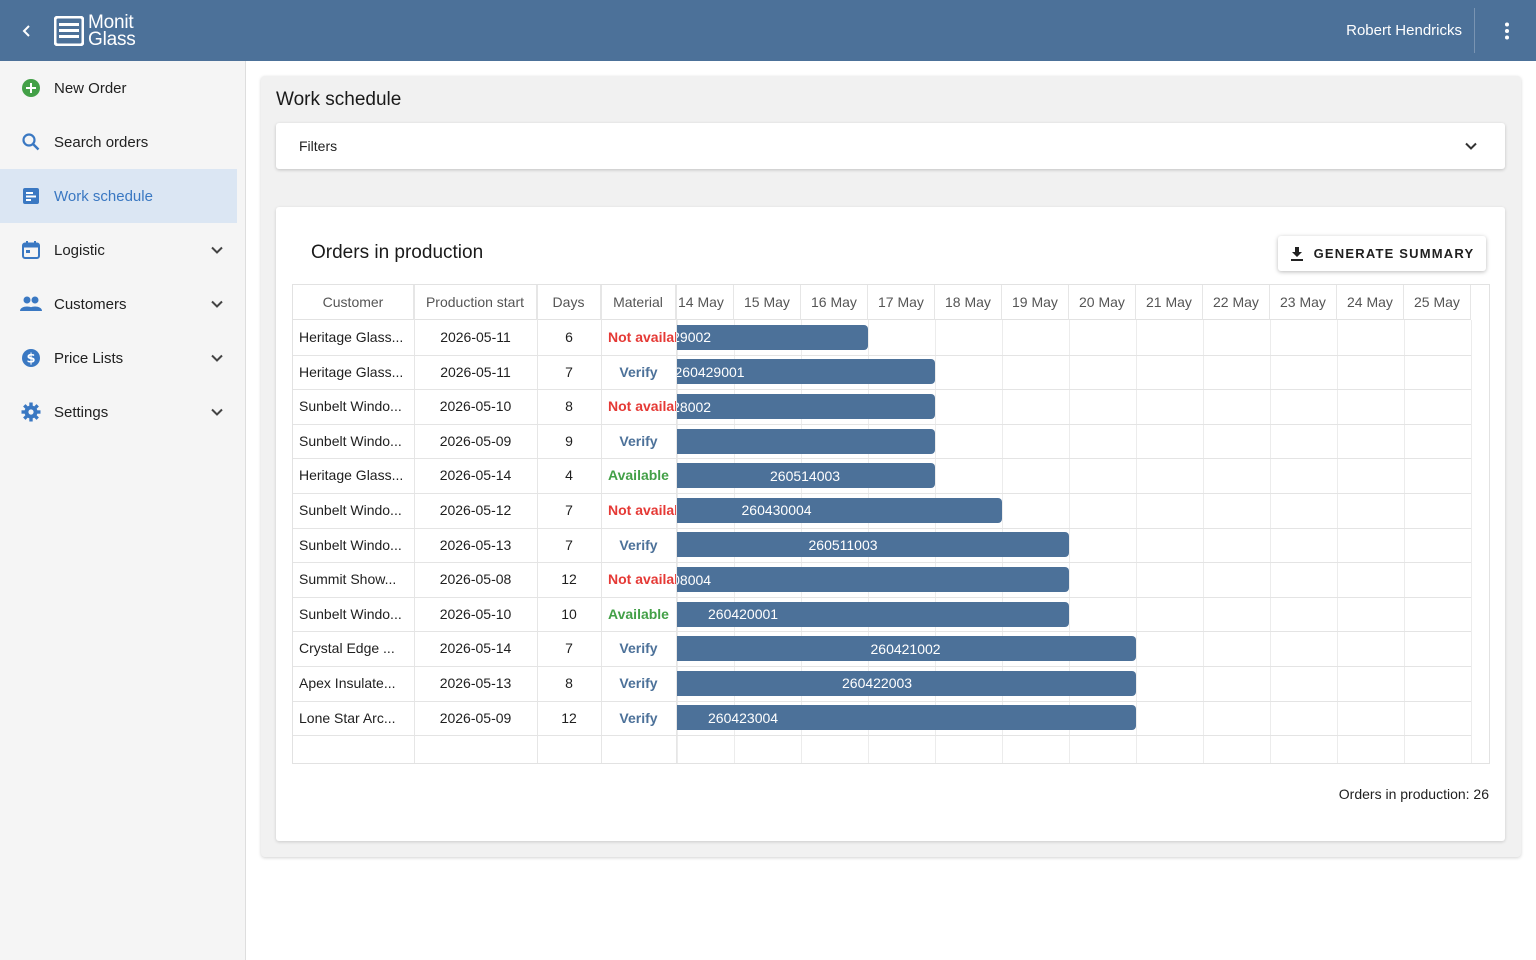  I want to click on cell-days: 12, so click(569, 579).